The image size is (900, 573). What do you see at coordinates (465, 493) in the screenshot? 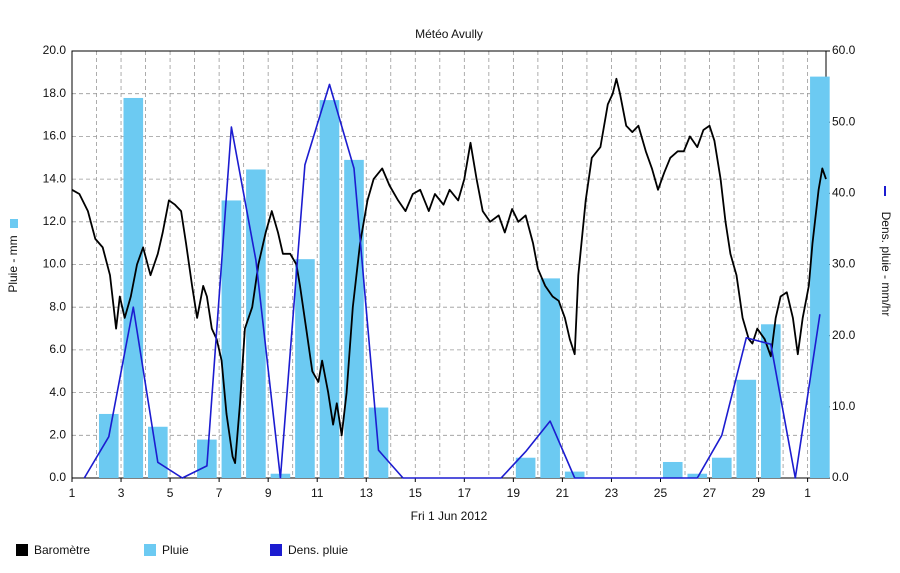
I see `x-tick-label: 17` at bounding box center [465, 493].